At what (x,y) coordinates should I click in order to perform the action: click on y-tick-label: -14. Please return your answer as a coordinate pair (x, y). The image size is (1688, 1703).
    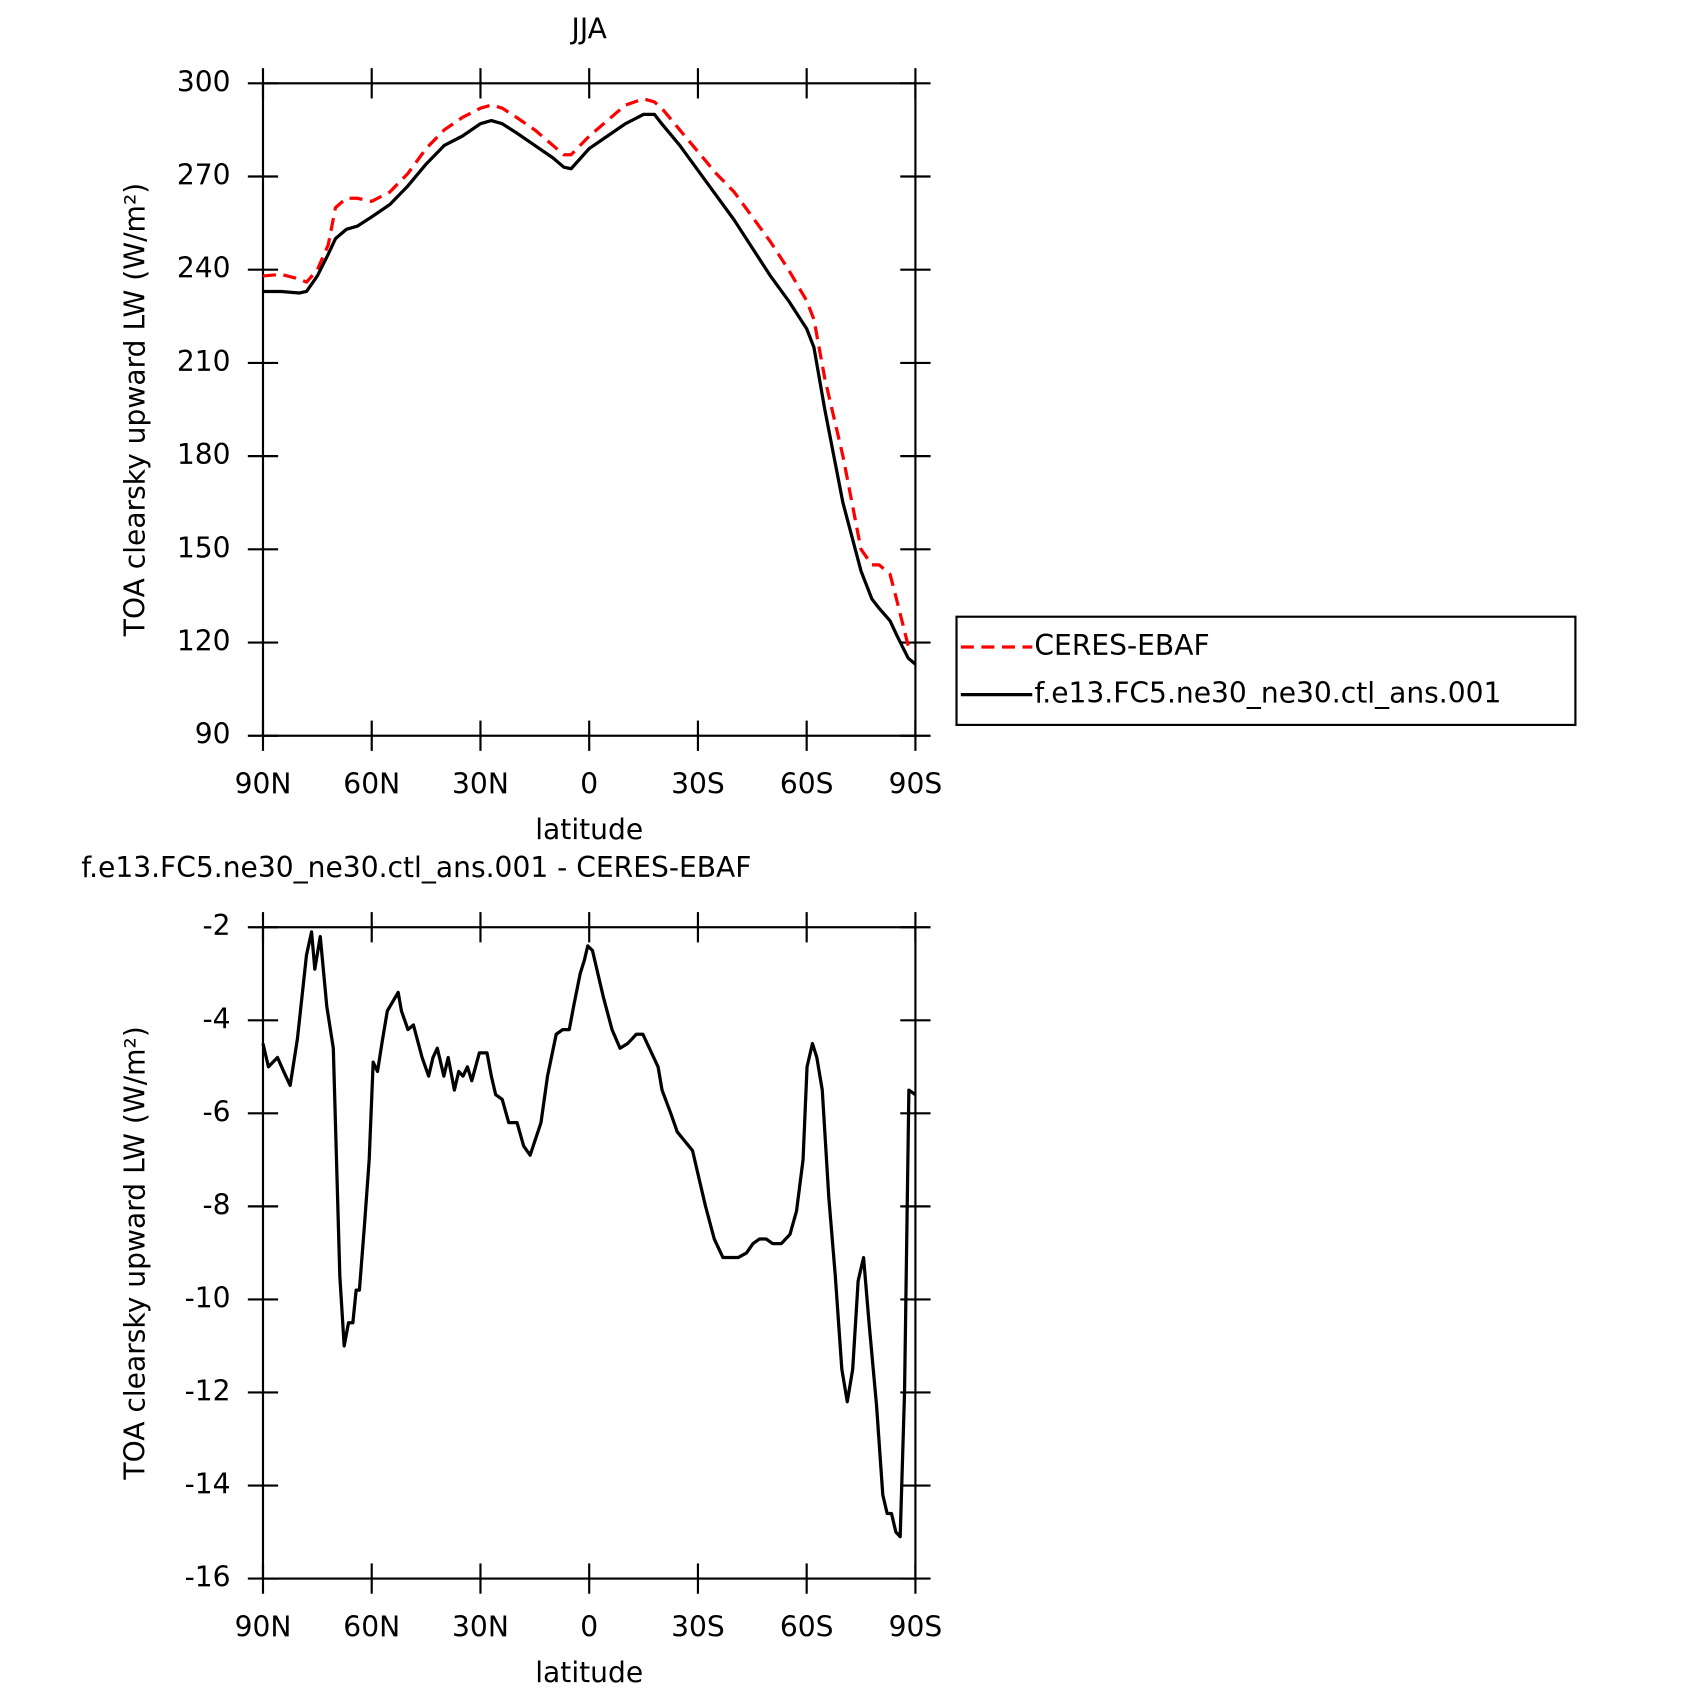
    Looking at the image, I should click on (208, 1484).